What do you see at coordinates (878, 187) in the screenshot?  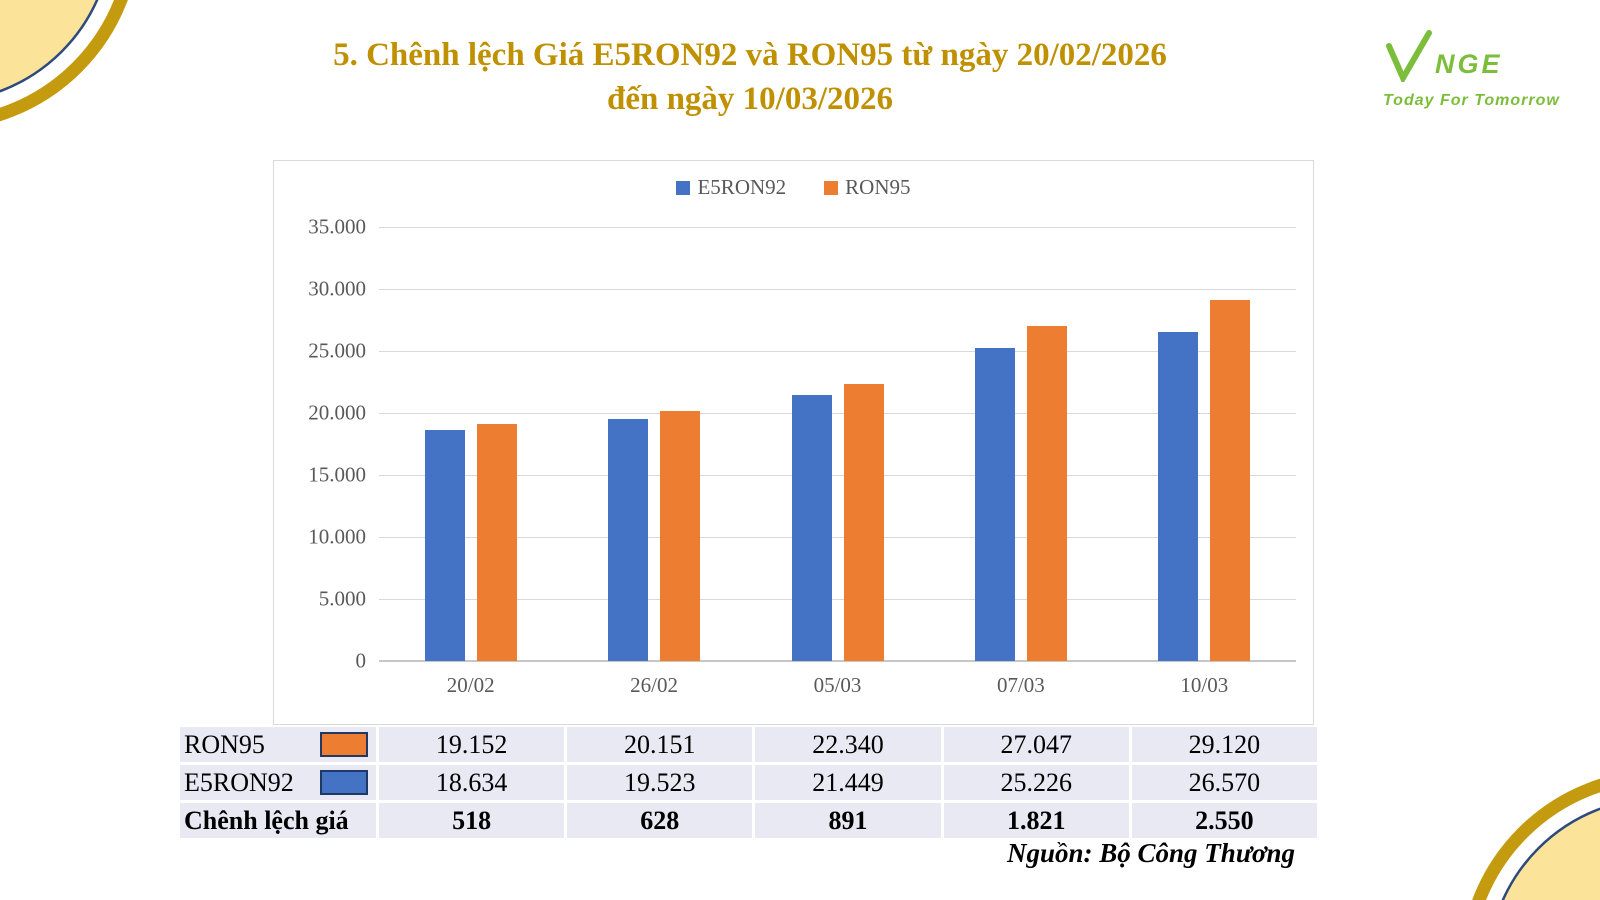 I see `legend-label: RON95` at bounding box center [878, 187].